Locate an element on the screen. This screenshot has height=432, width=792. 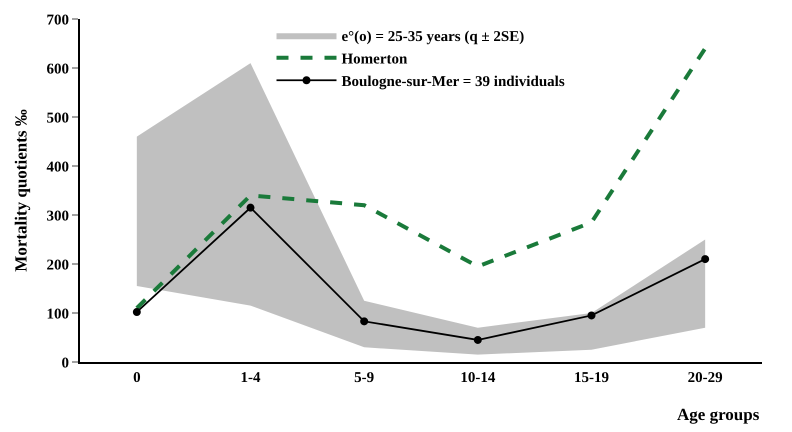
y-tick-label: 300 is located at coordinates (57, 216).